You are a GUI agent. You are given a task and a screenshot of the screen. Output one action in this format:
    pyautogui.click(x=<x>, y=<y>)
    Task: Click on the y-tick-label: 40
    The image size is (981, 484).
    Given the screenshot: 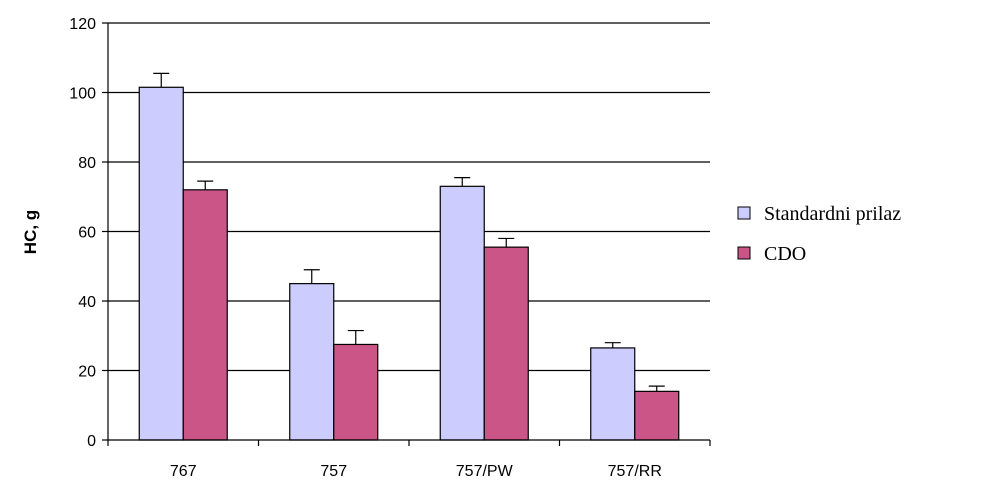 What is the action you would take?
    pyautogui.click(x=87, y=302)
    